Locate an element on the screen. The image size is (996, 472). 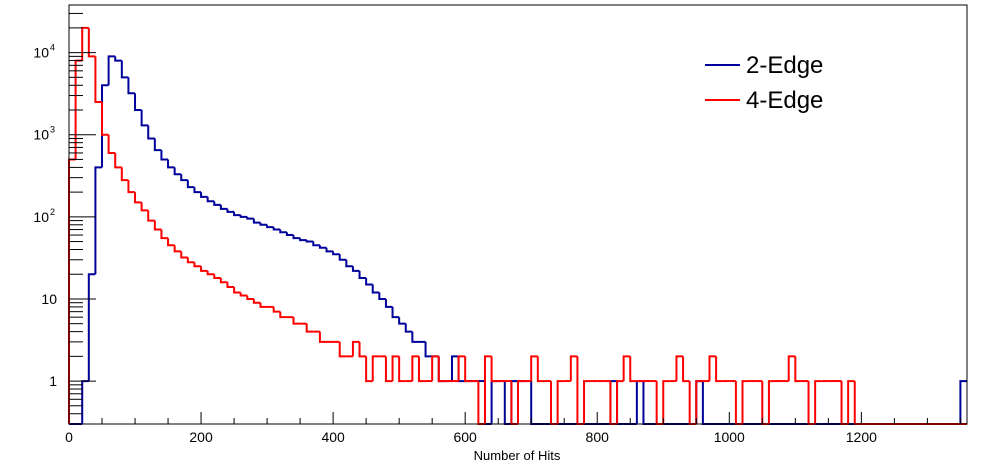
y-tick-label: 10 4 is located at coordinates (44, 52).